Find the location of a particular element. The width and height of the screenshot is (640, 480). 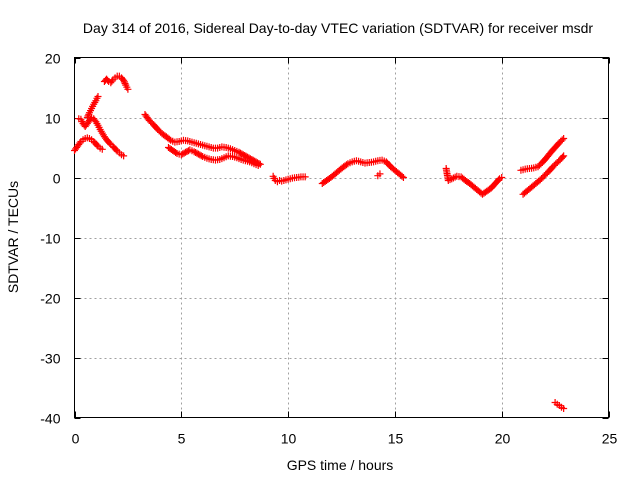

series-arc-1-mid is located at coordinates (101, 137).